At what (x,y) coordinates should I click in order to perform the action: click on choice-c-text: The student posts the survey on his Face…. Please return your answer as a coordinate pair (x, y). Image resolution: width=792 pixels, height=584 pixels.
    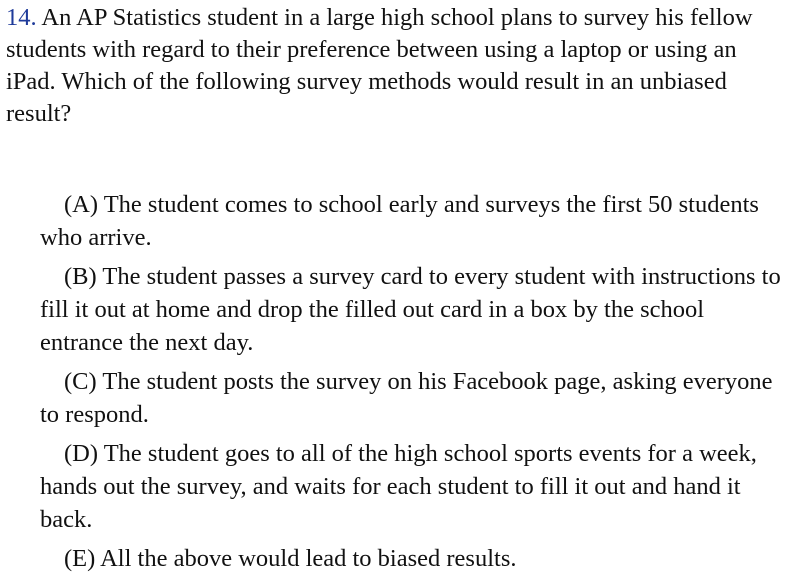
    Looking at the image, I should click on (406, 398).